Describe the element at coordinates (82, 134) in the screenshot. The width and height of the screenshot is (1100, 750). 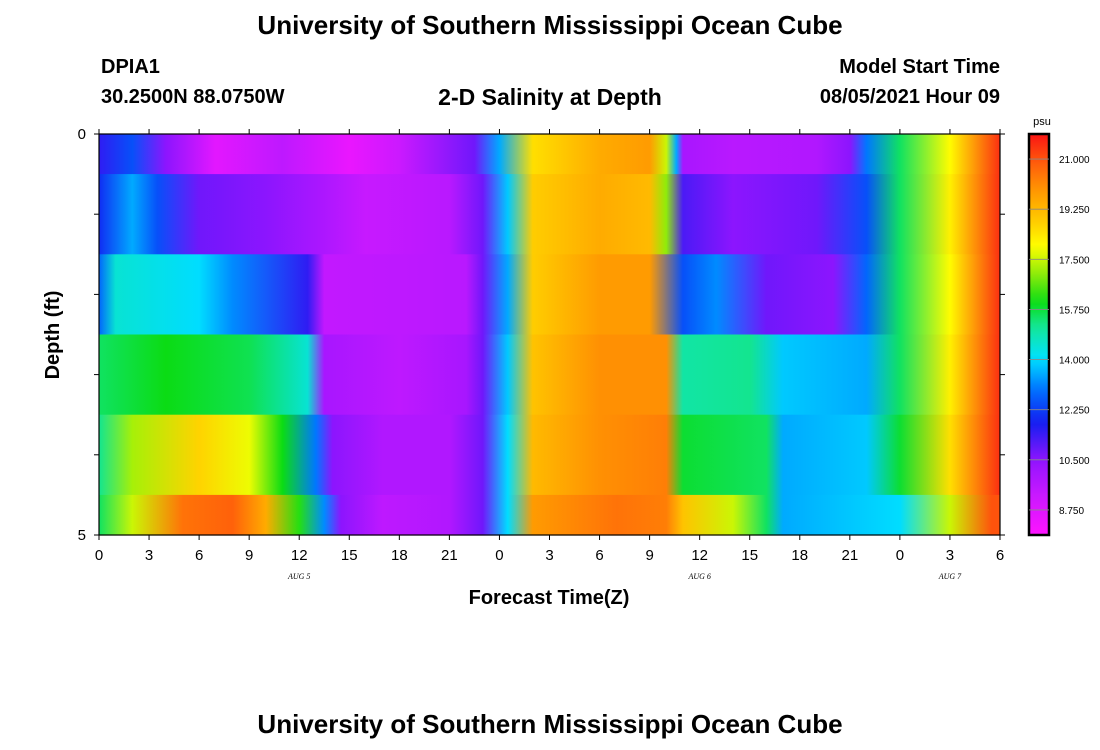
I see `y-tick-label: 0` at that location.